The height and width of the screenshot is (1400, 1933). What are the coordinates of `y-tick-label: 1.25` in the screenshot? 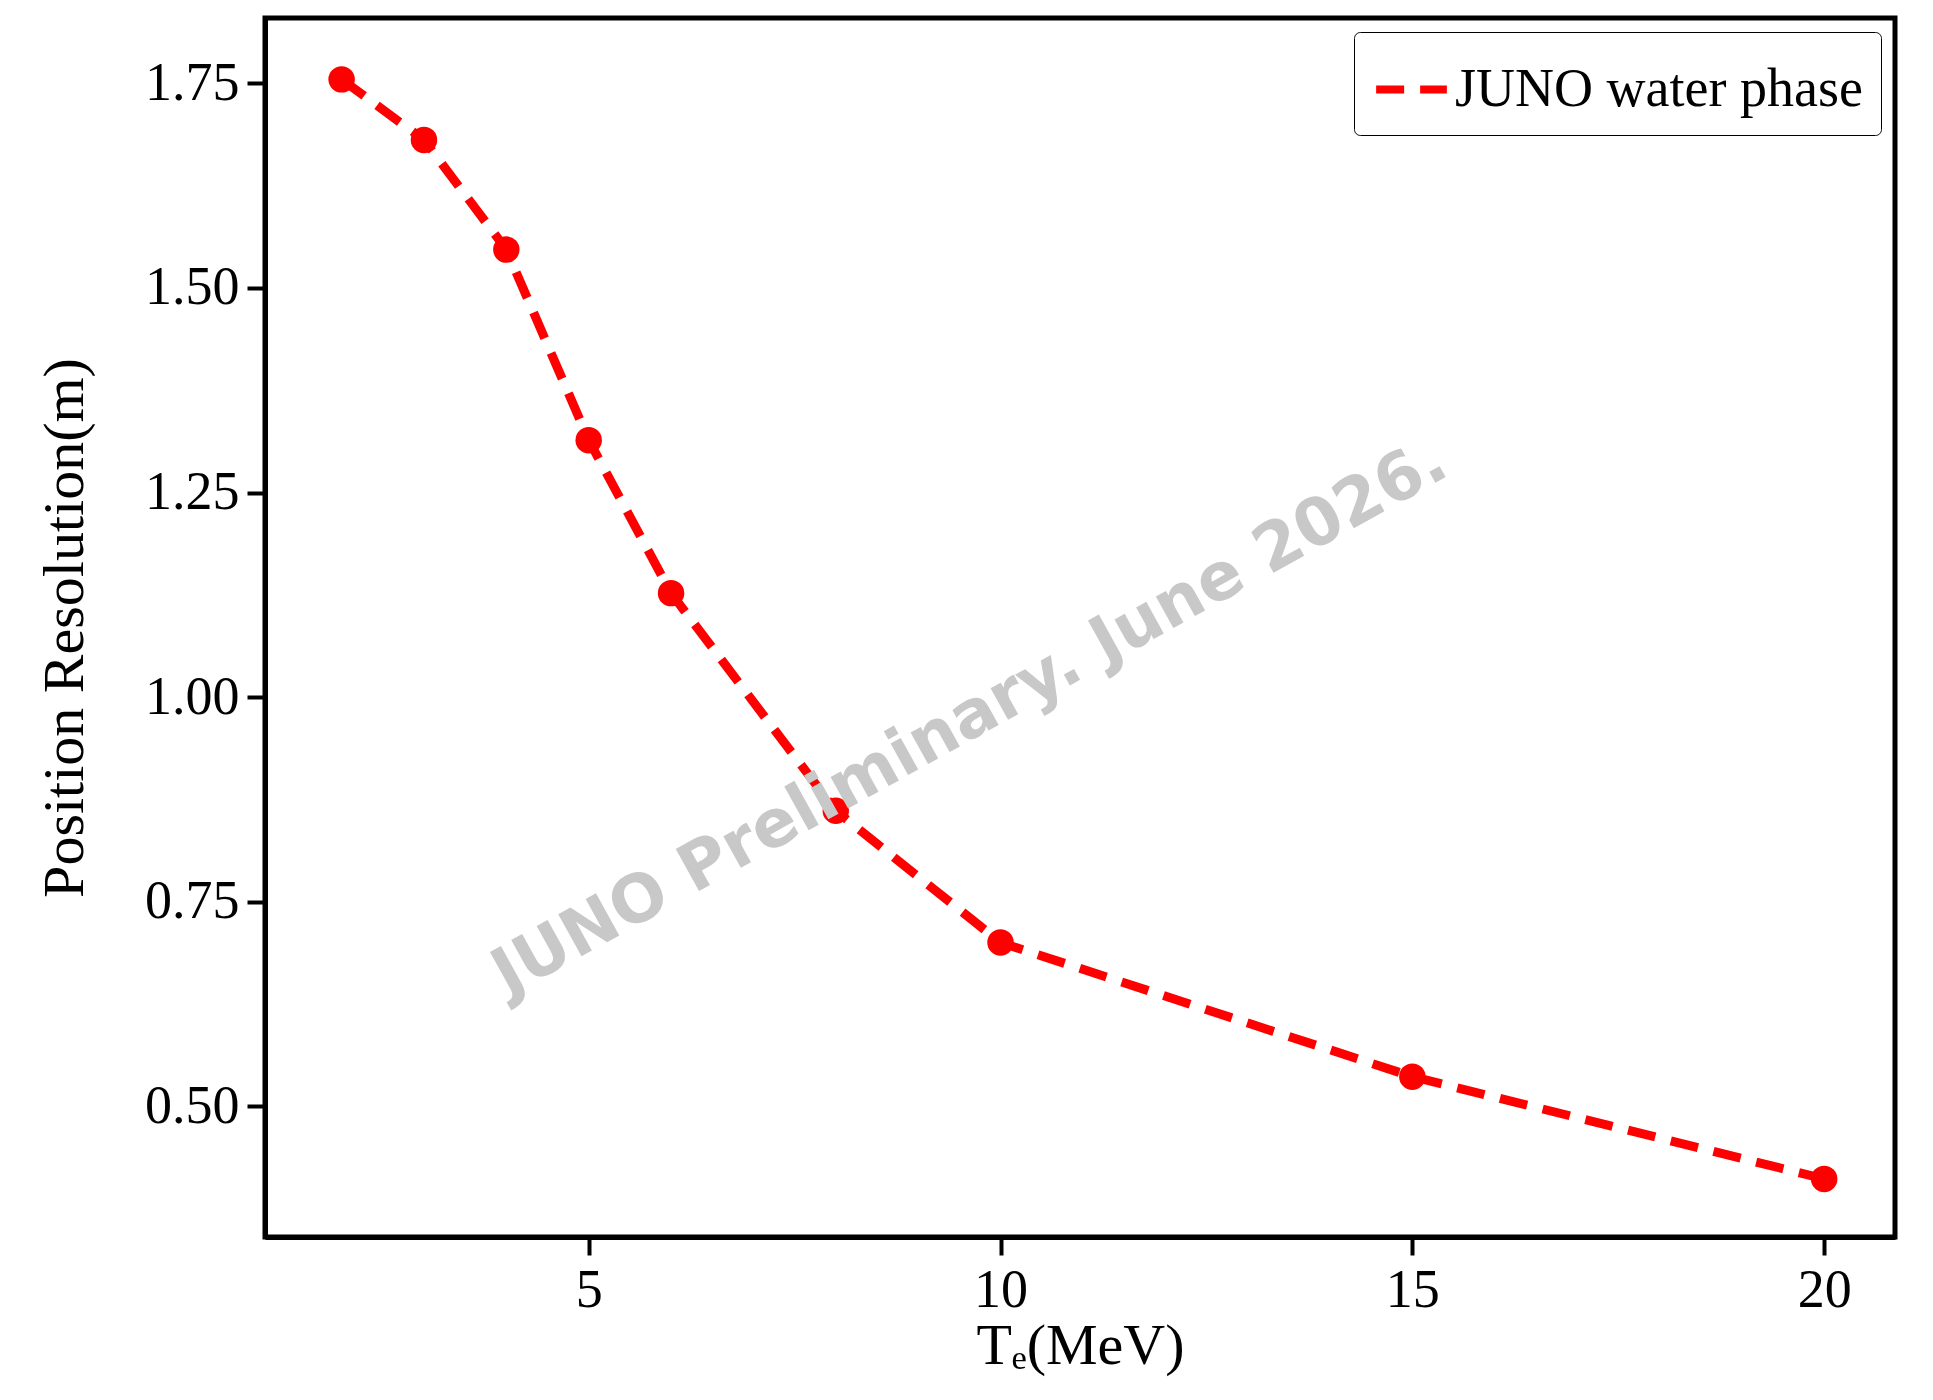 It's located at (192, 491).